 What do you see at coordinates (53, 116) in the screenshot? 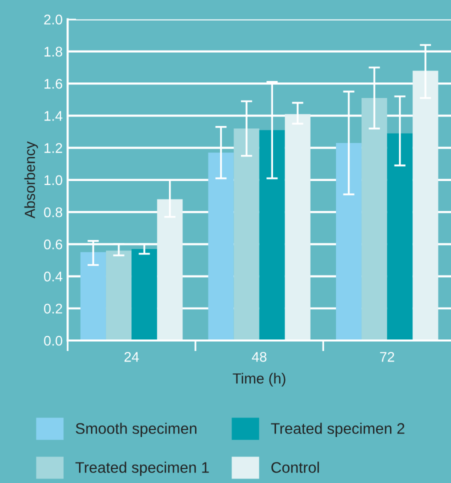
I see `y-tick-label: 1.4` at bounding box center [53, 116].